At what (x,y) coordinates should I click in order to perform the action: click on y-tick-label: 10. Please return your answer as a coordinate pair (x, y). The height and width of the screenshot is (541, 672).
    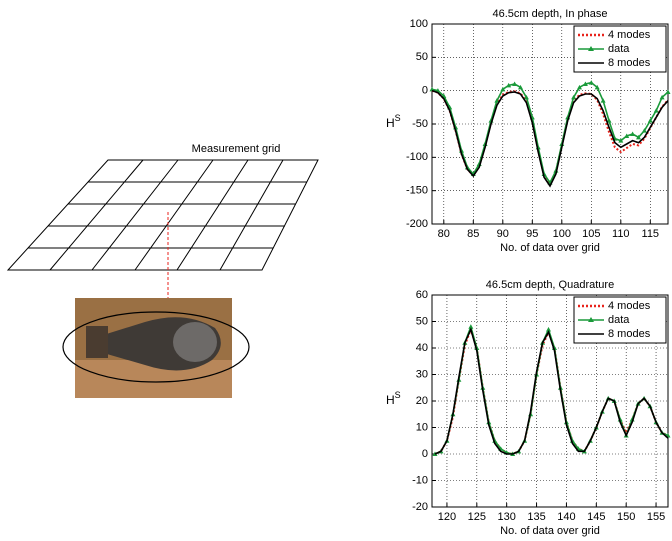
    Looking at the image, I should click on (422, 427).